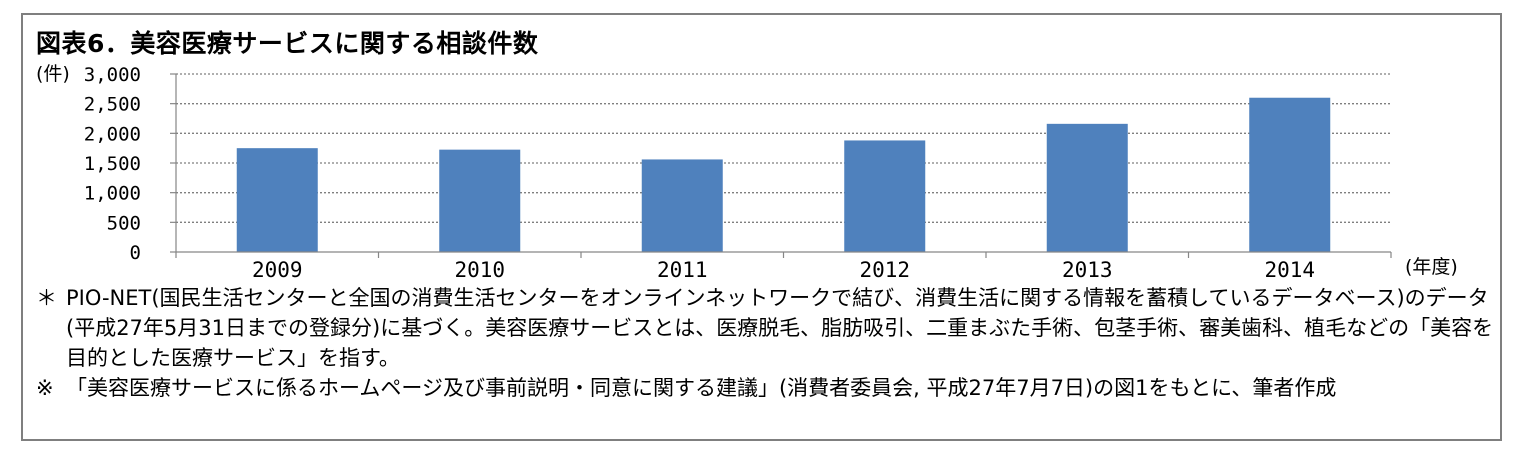  I want to click on bar-2014, so click(1290, 174).